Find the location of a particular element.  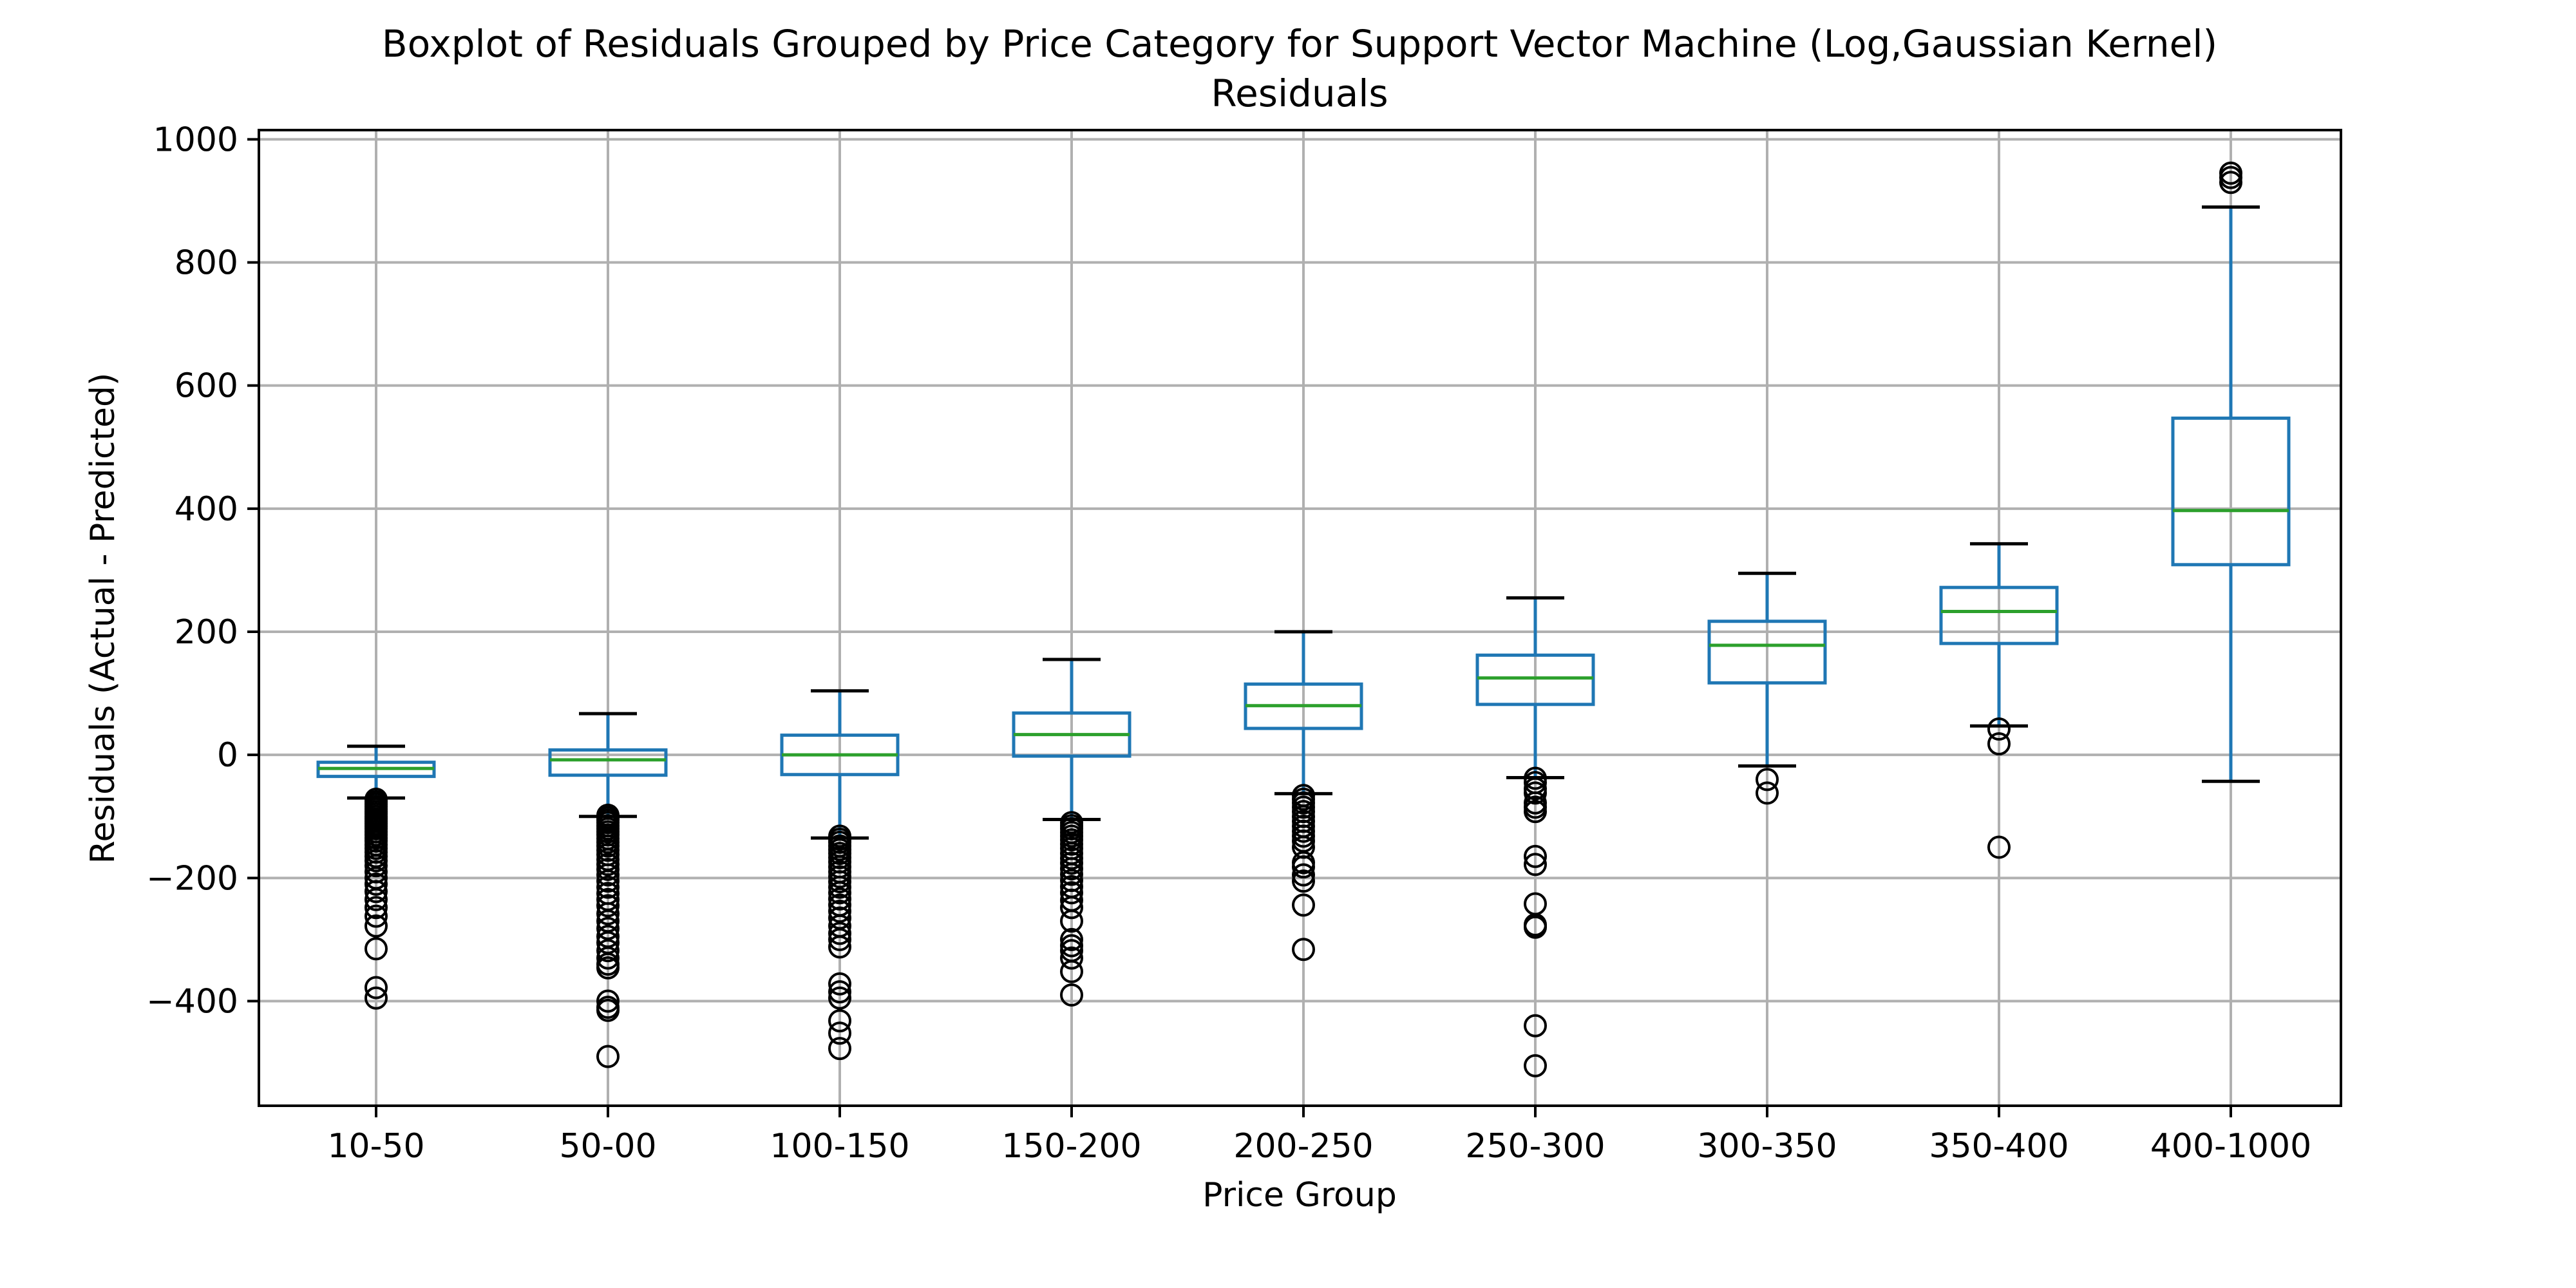

x-tick-label: 300-350 is located at coordinates (1767, 1146).